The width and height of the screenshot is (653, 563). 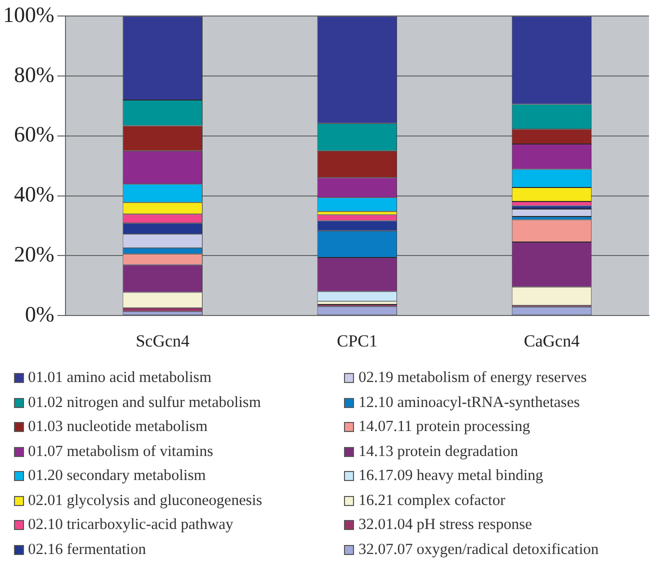 What do you see at coordinates (87, 549) in the screenshot?
I see `legend-label: 02.16 fermentation` at bounding box center [87, 549].